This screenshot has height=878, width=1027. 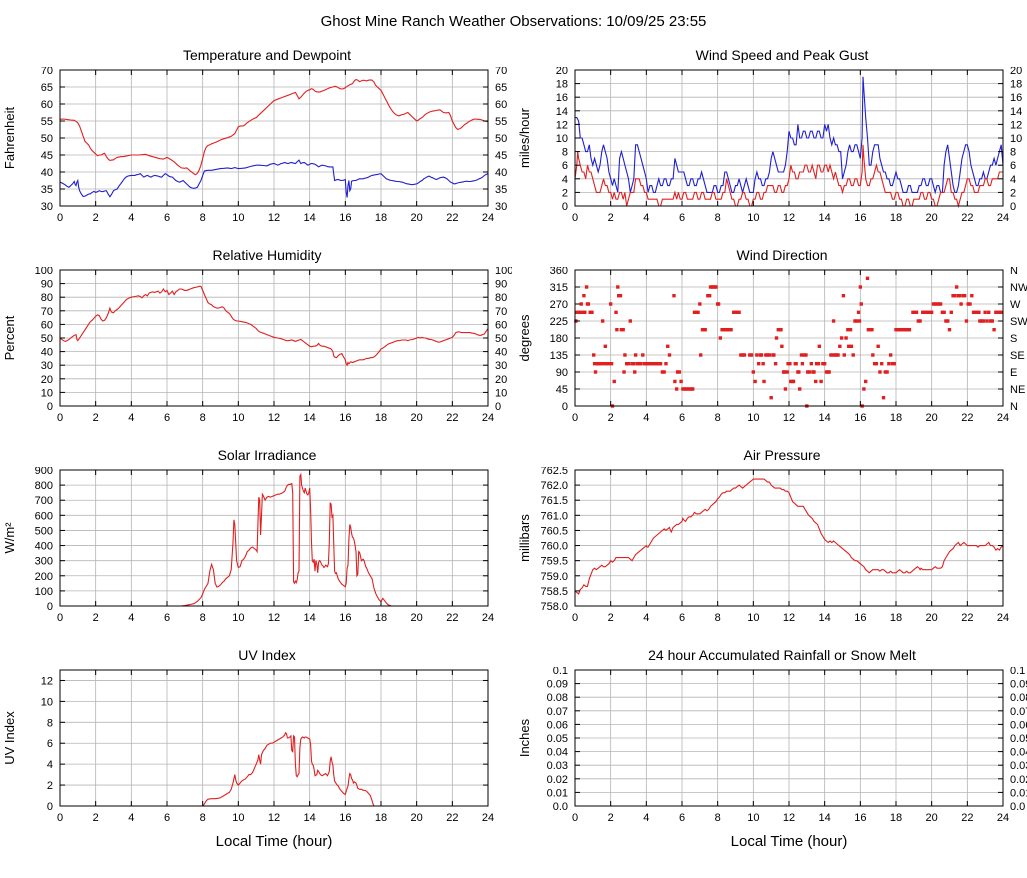 I want to click on svg-text: 180, so click(x=559, y=339).